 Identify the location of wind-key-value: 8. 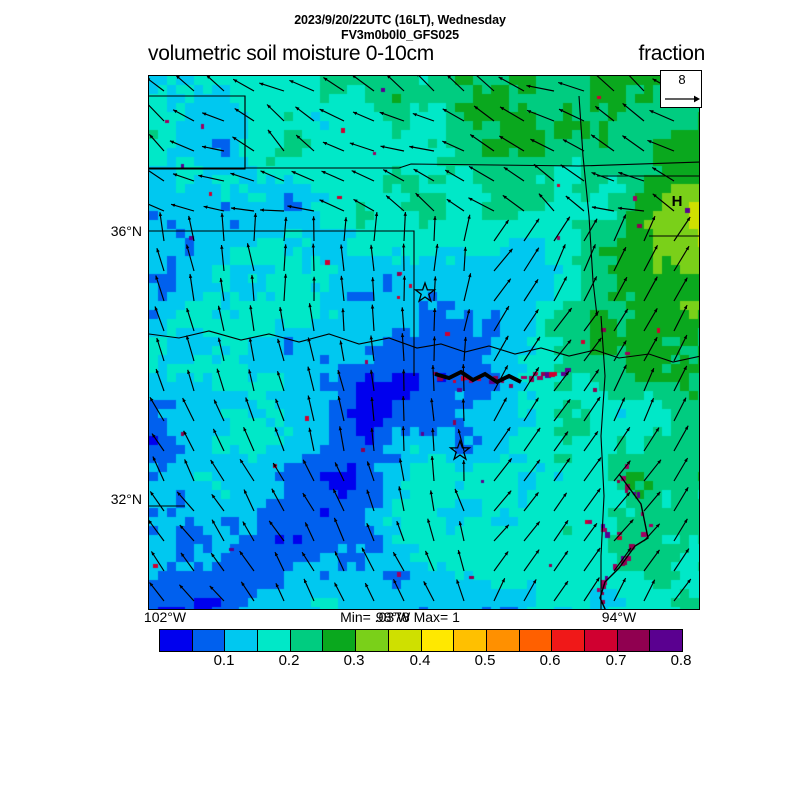
(682, 79).